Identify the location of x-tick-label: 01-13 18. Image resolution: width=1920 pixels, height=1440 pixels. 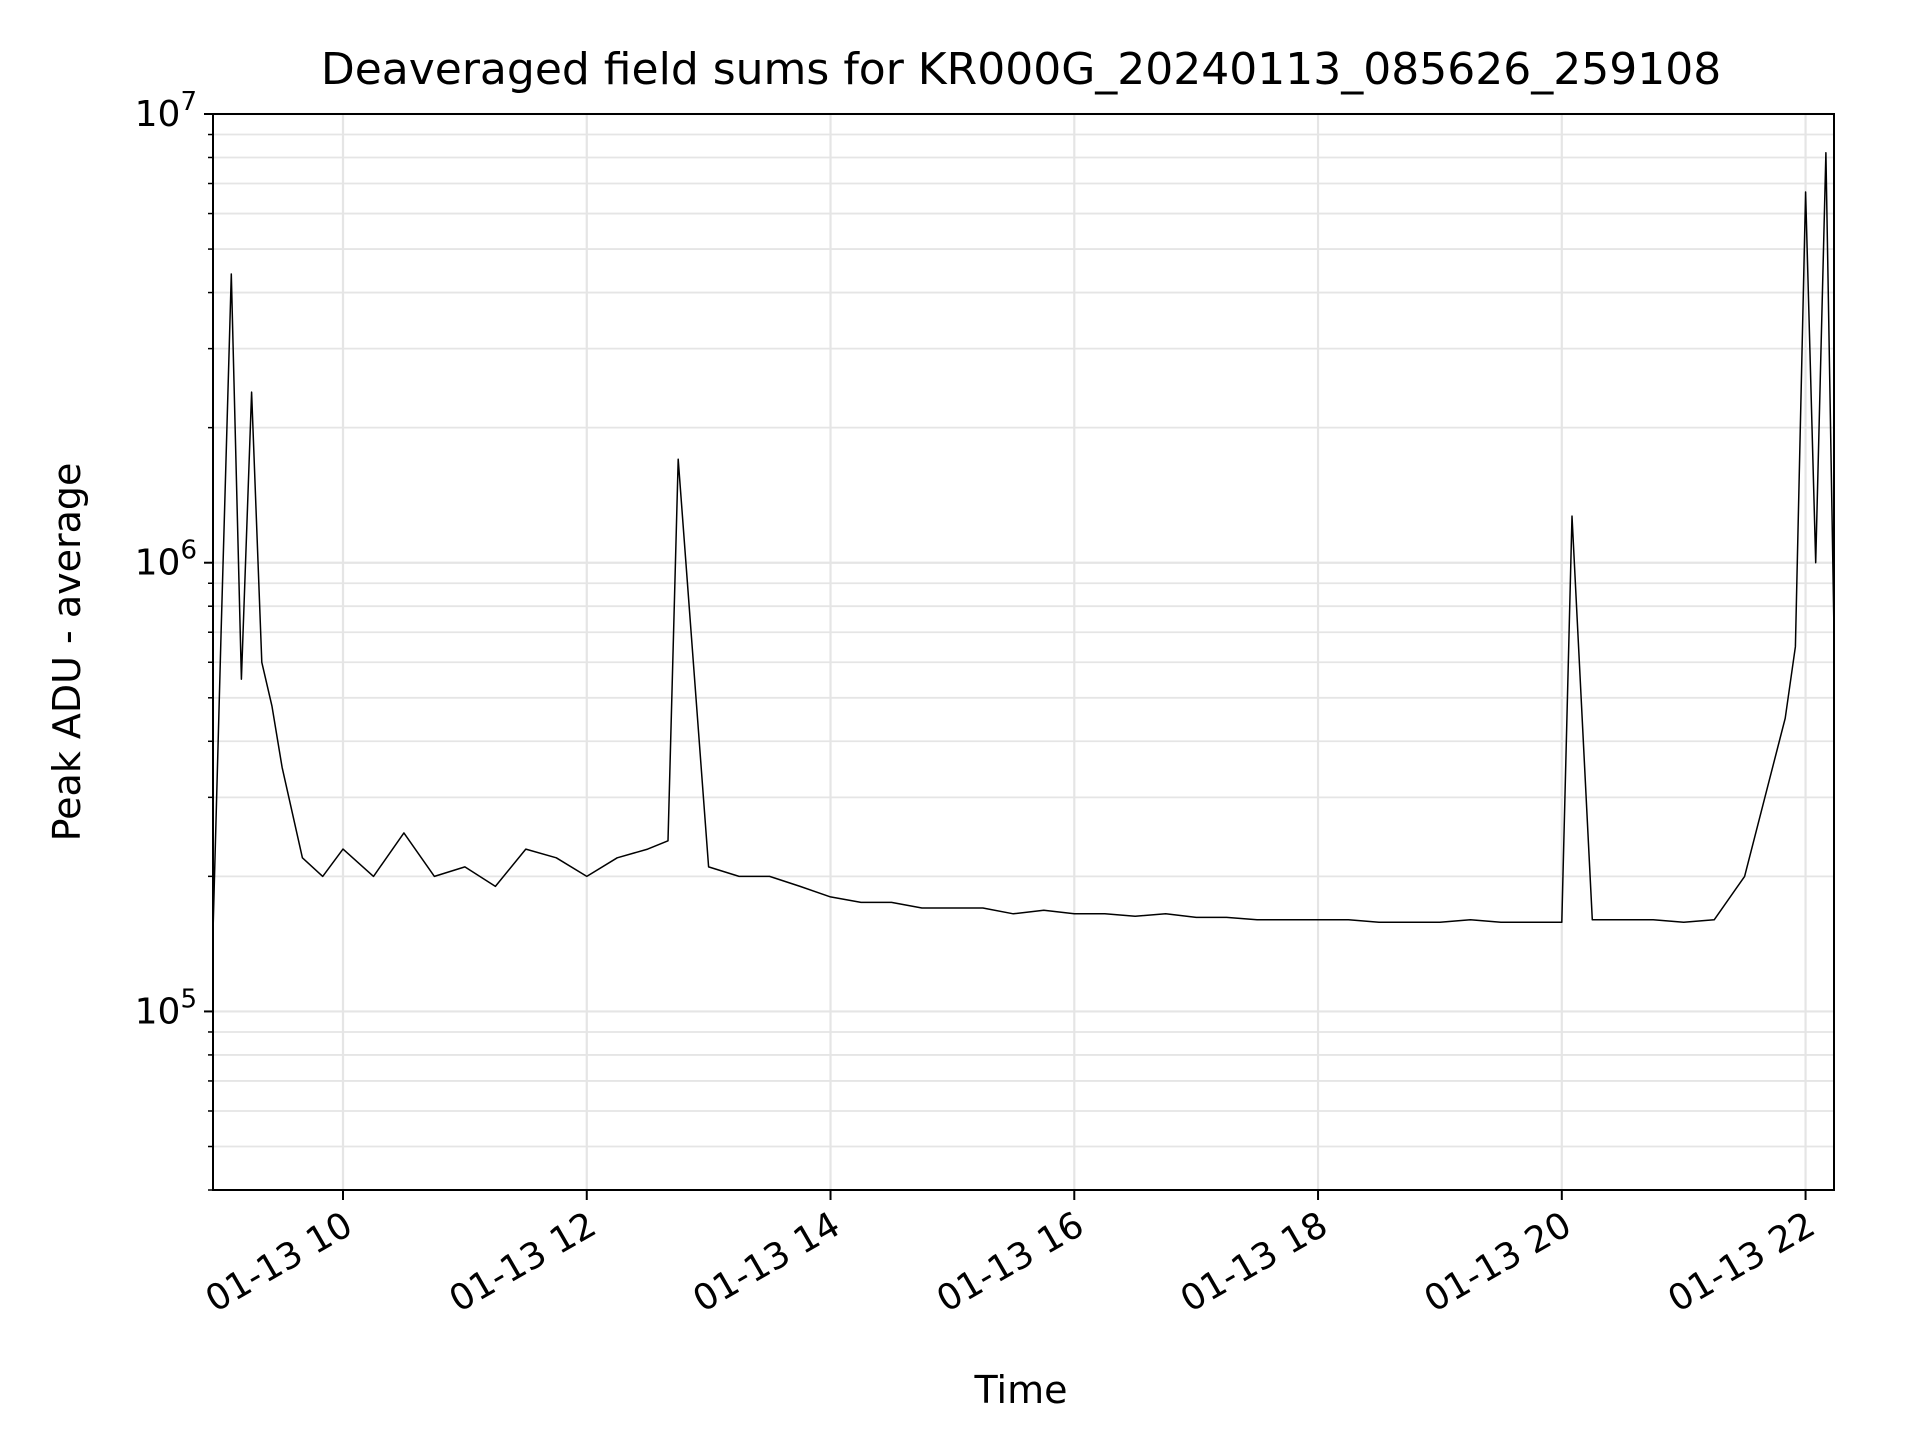
(1254, 1262).